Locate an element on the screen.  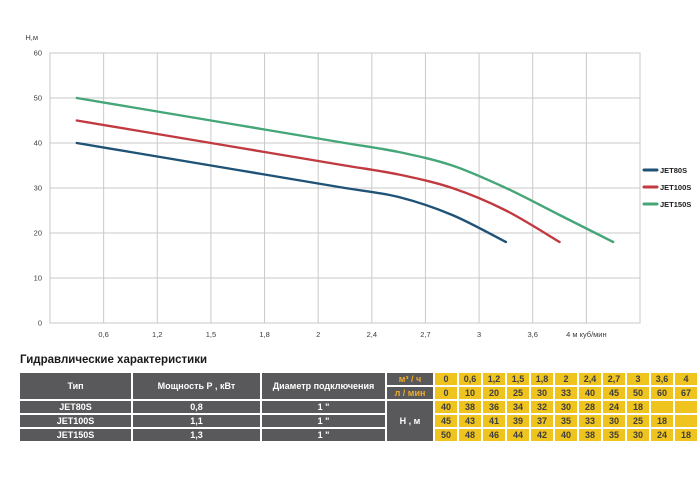
flow-lmin-value-2: 20 is located at coordinates (494, 393).